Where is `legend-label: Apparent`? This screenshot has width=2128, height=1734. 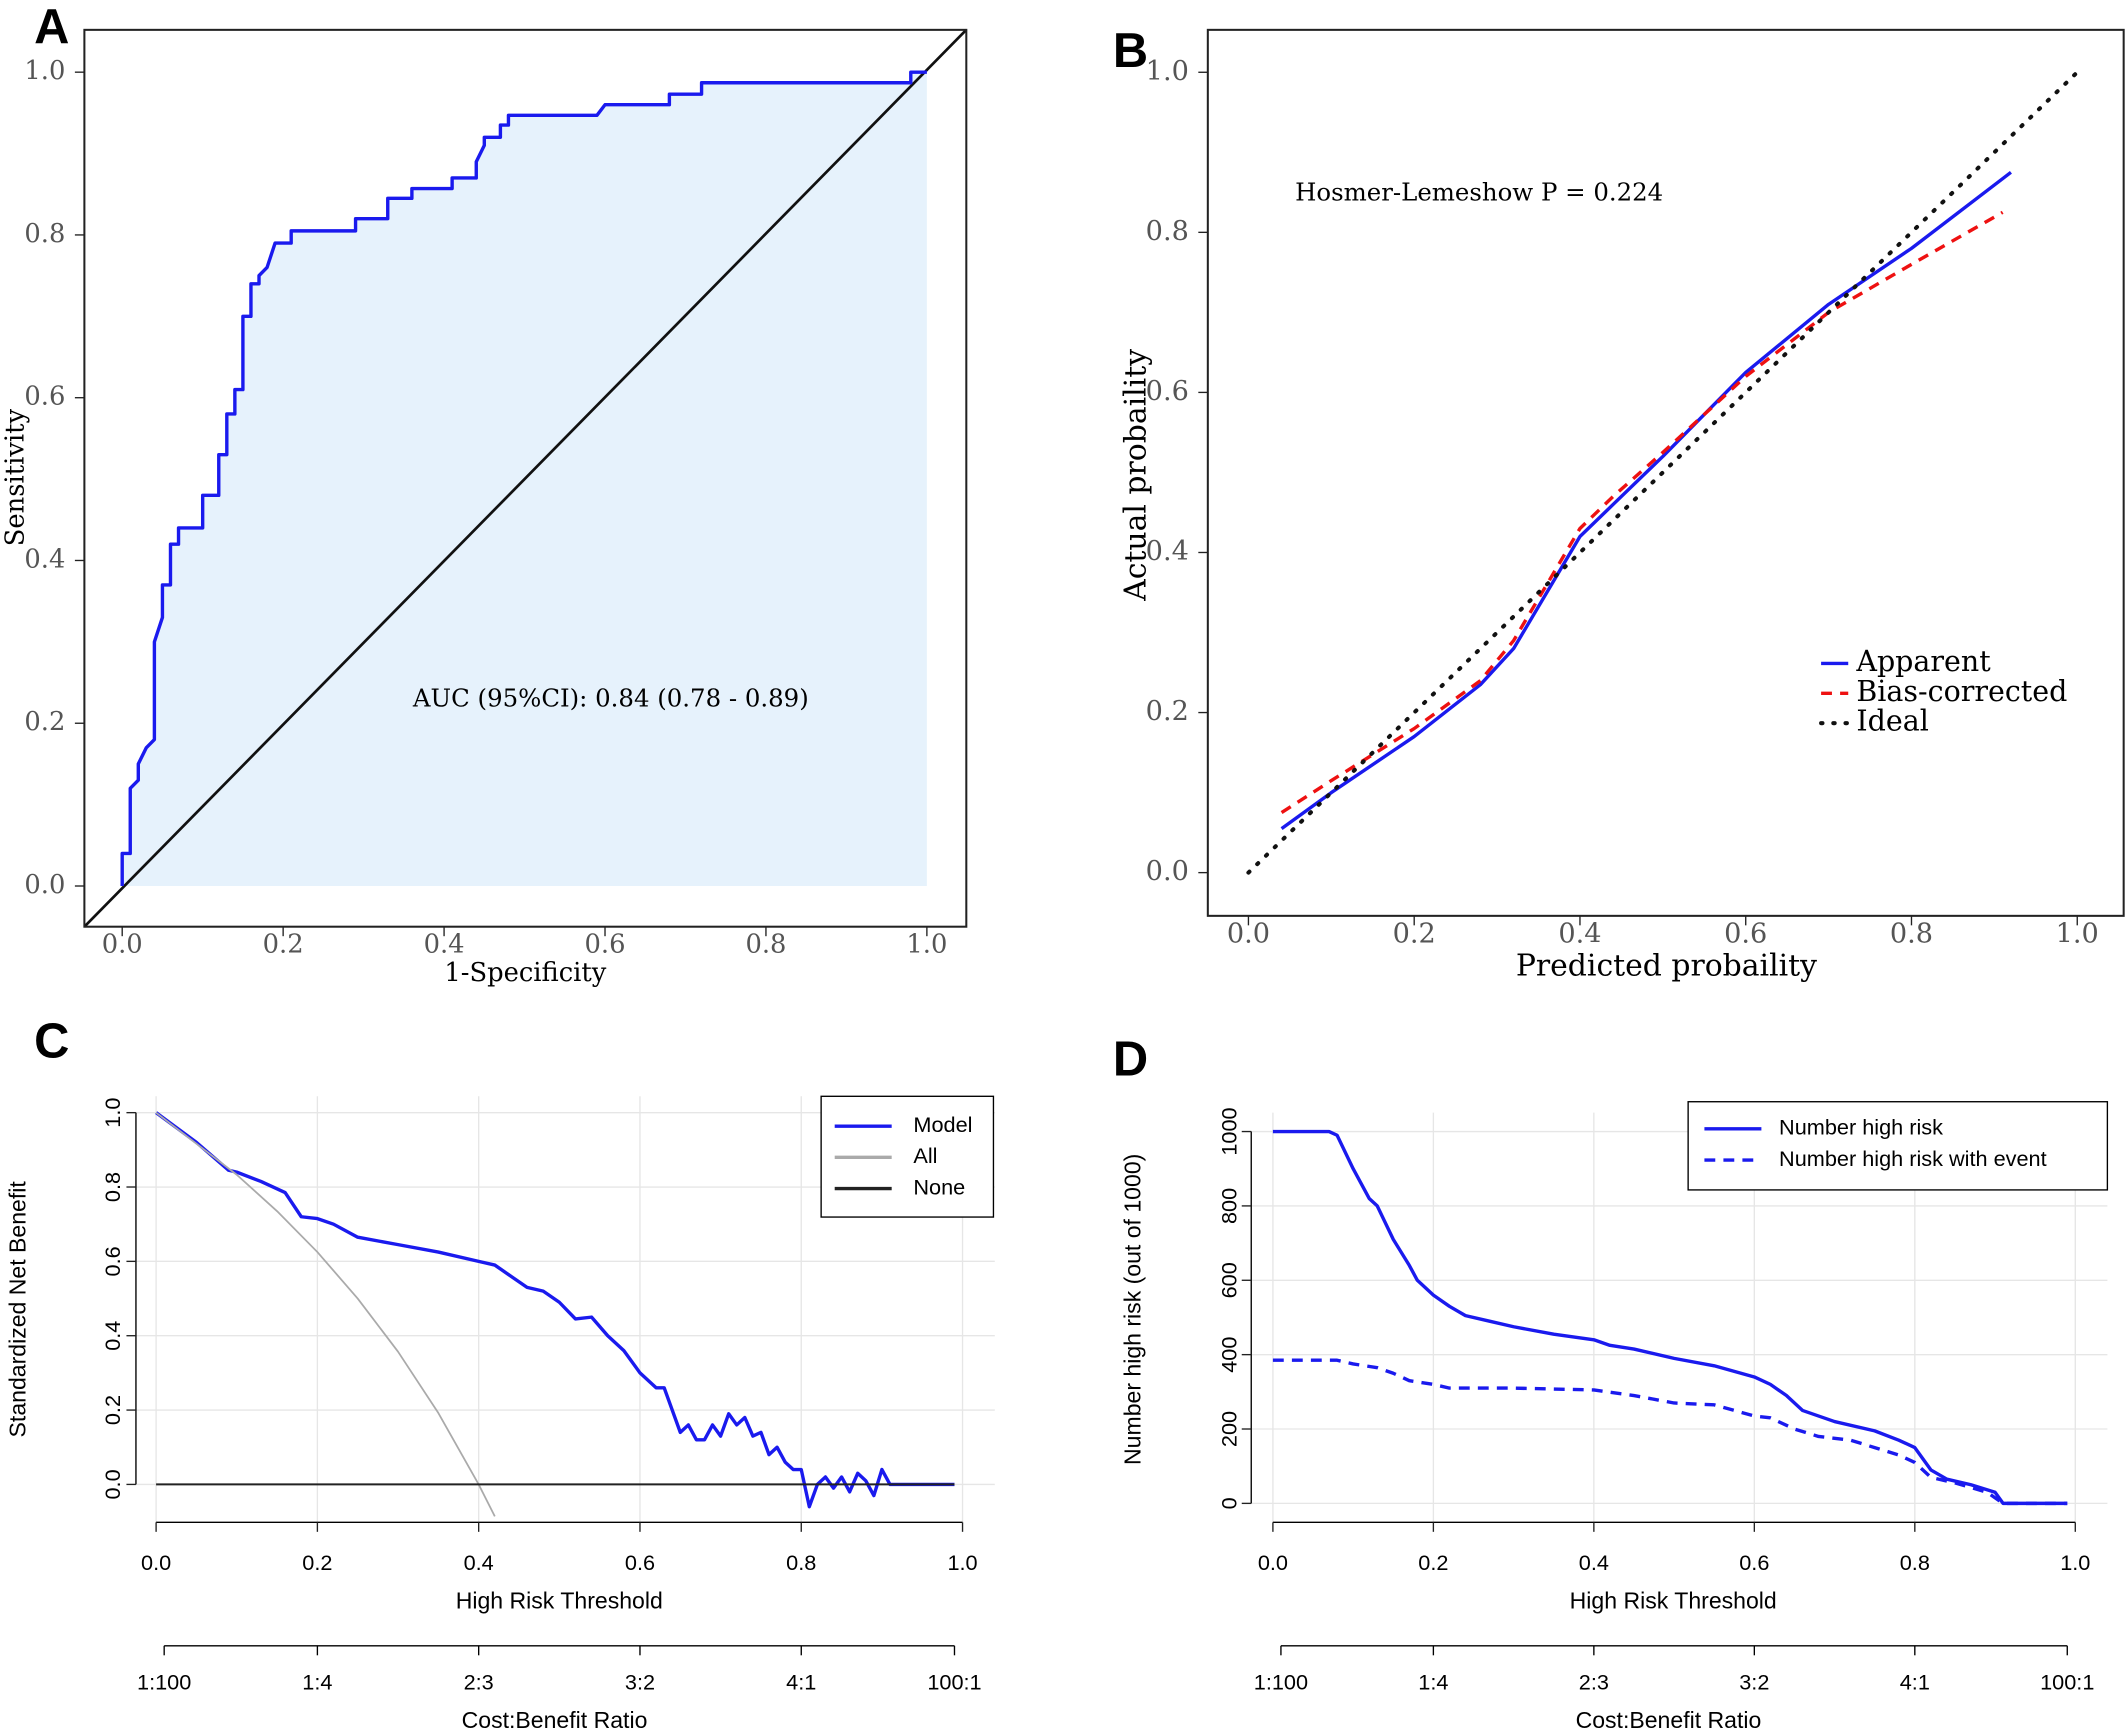 legend-label: Apparent is located at coordinates (1923, 661).